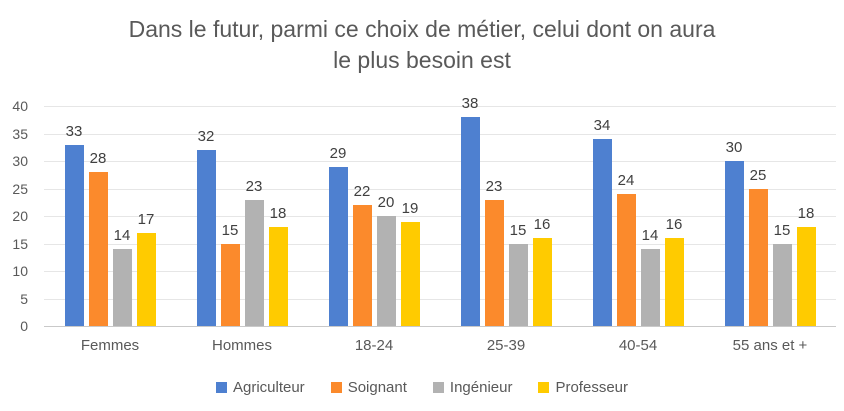  I want to click on y-tick-label: 5, so click(24, 298).